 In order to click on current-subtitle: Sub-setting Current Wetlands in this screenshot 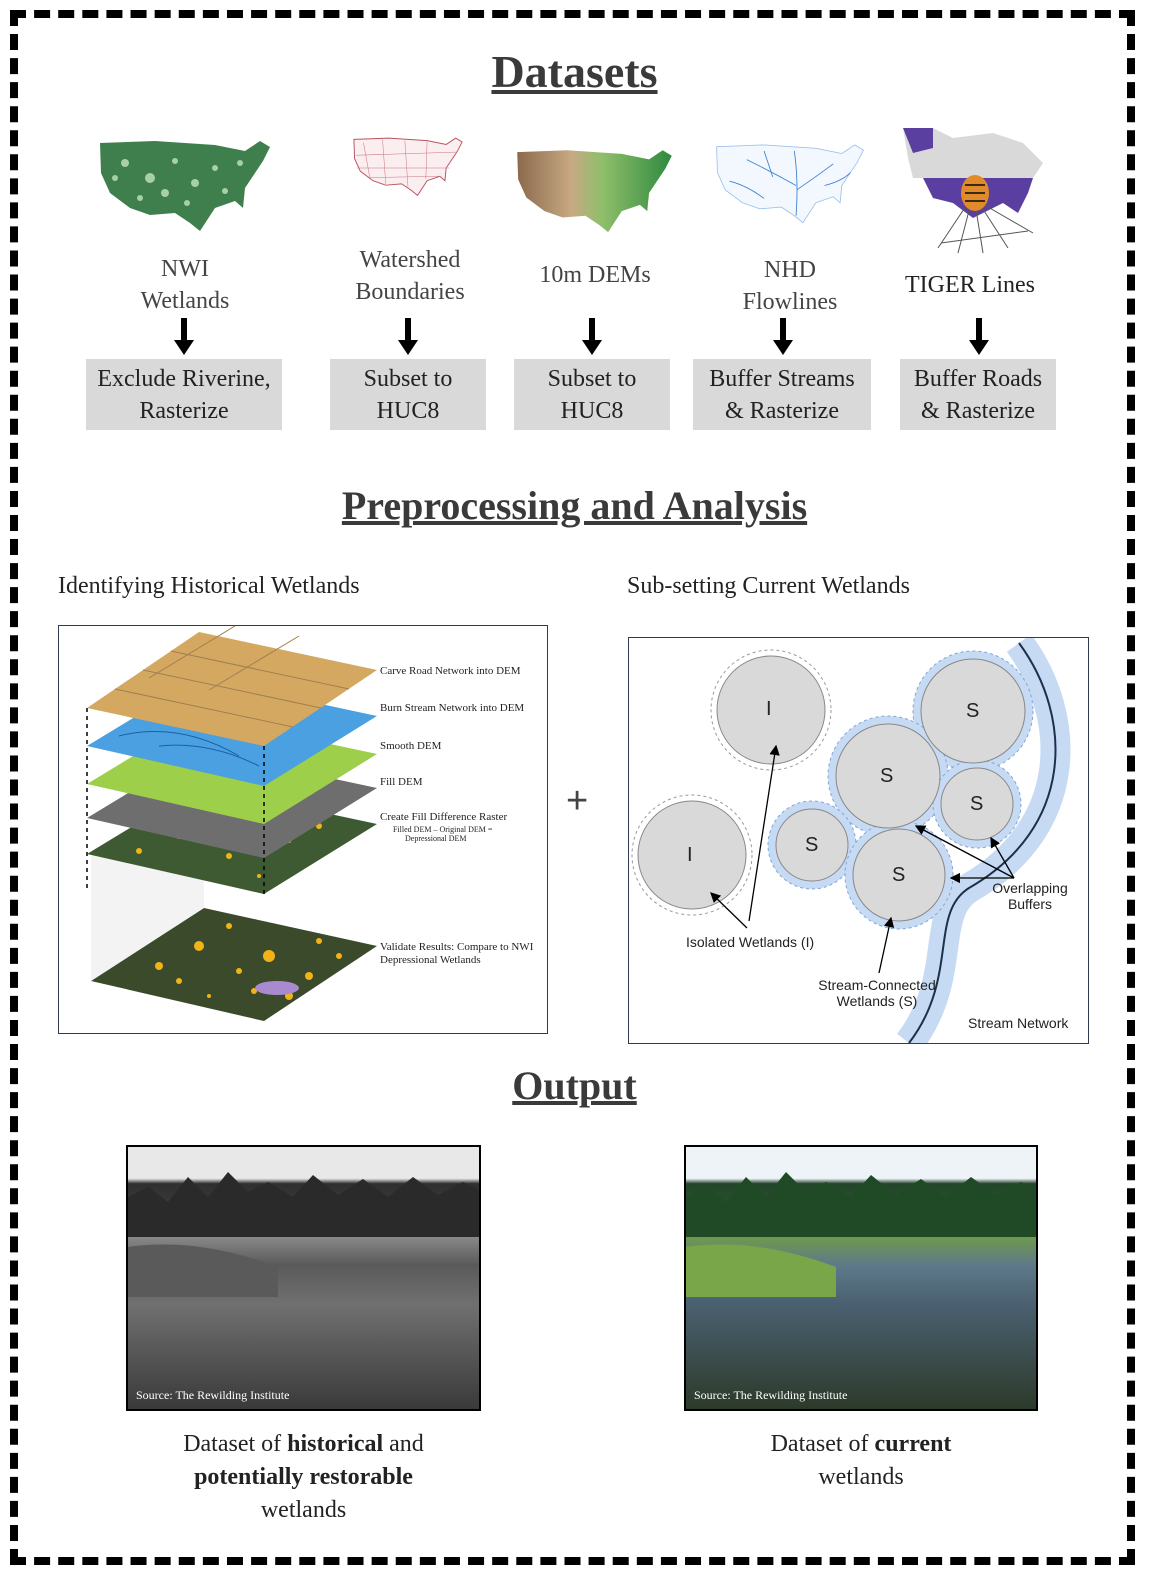, I will do `click(768, 586)`.